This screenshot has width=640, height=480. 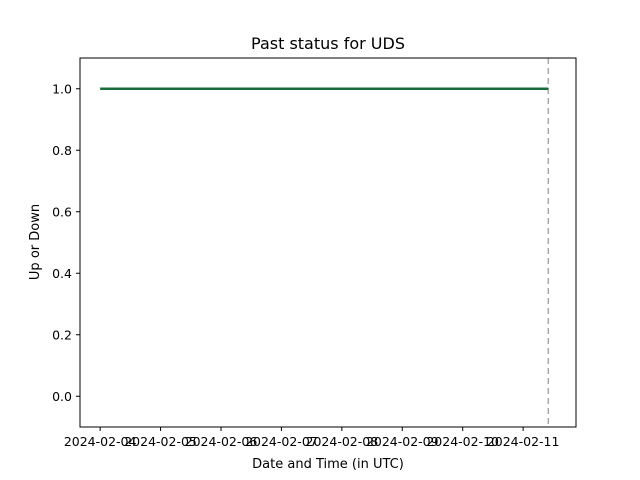 I want to click on x-tick-label: 2024-02-08, so click(x=342, y=441).